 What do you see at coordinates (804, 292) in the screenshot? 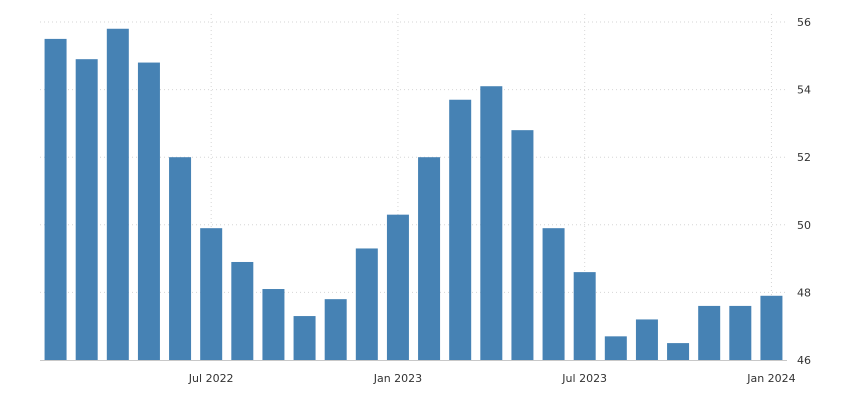
I see `y-tick-label: 48` at bounding box center [804, 292].